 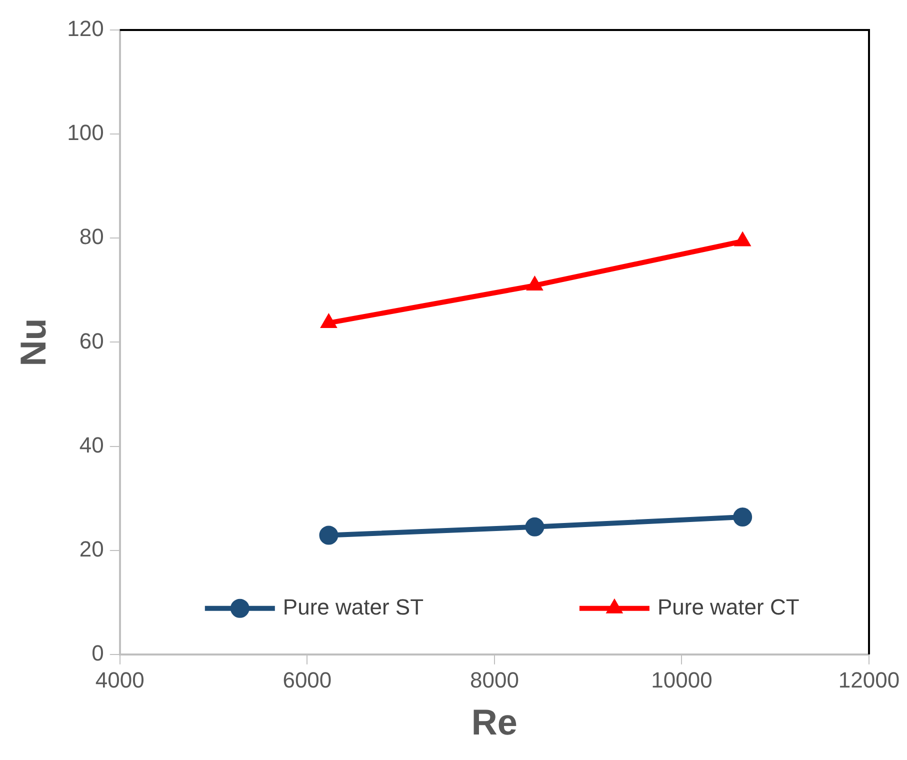 I want to click on y-tick-label: 60, so click(x=91, y=341).